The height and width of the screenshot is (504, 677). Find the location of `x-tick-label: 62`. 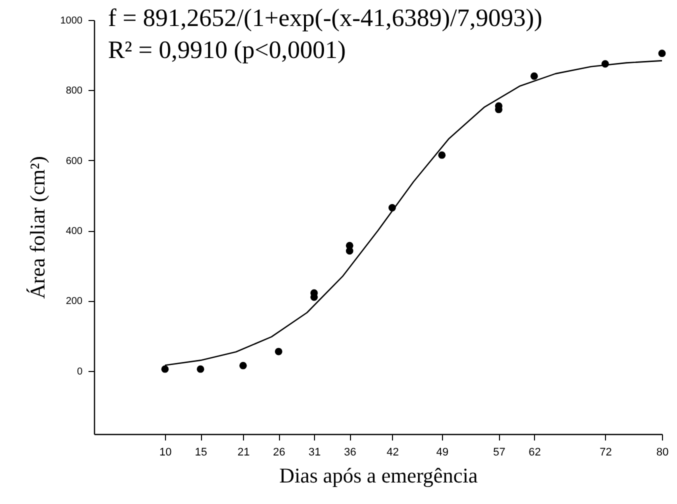

x-tick-label: 62 is located at coordinates (534, 452).